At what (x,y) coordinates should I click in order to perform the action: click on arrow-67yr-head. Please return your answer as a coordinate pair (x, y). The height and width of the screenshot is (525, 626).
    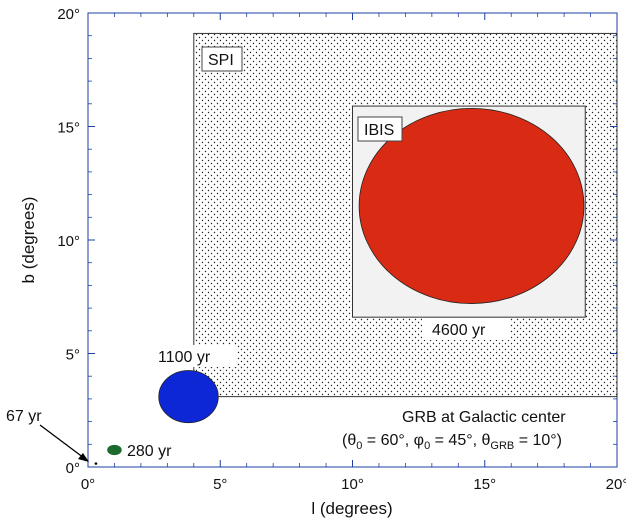
    Looking at the image, I should click on (83, 457).